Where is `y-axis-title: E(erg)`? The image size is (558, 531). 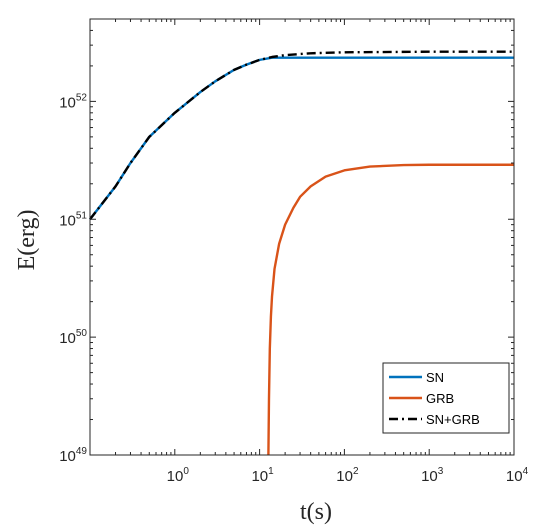
y-axis-title: E(erg) is located at coordinates (27, 240).